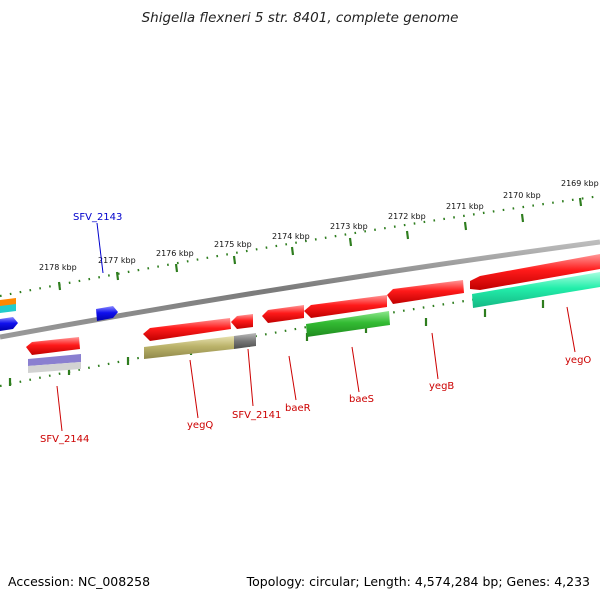  Describe the element at coordinates (200, 425) in the screenshot. I see `gene-label: yegQ` at that location.